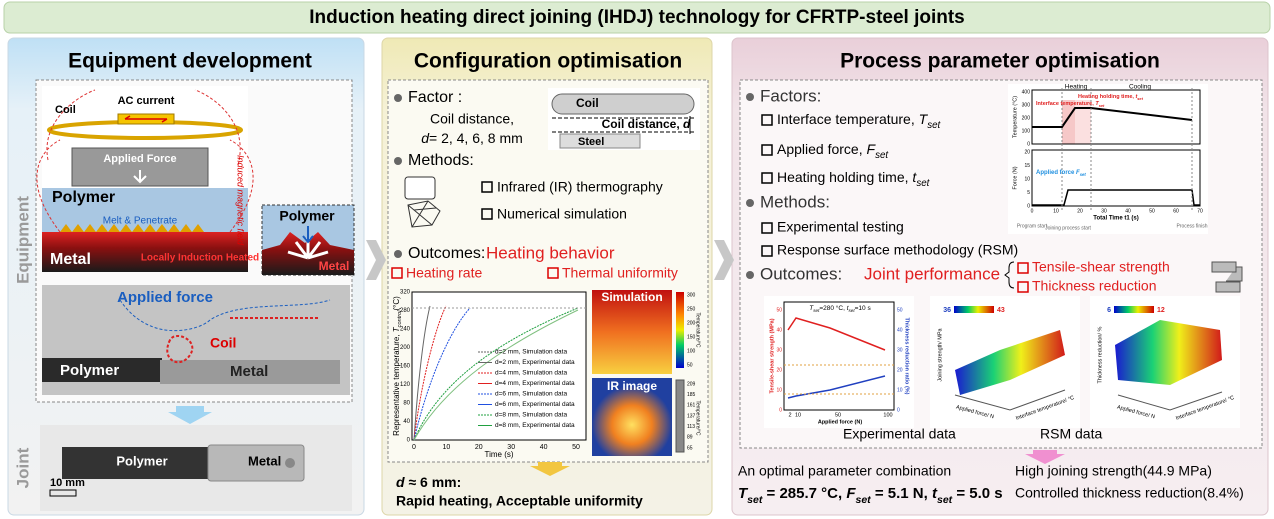  What do you see at coordinates (691, 395) in the screenshot?
I see `colorbar-tick: 185` at bounding box center [691, 395].